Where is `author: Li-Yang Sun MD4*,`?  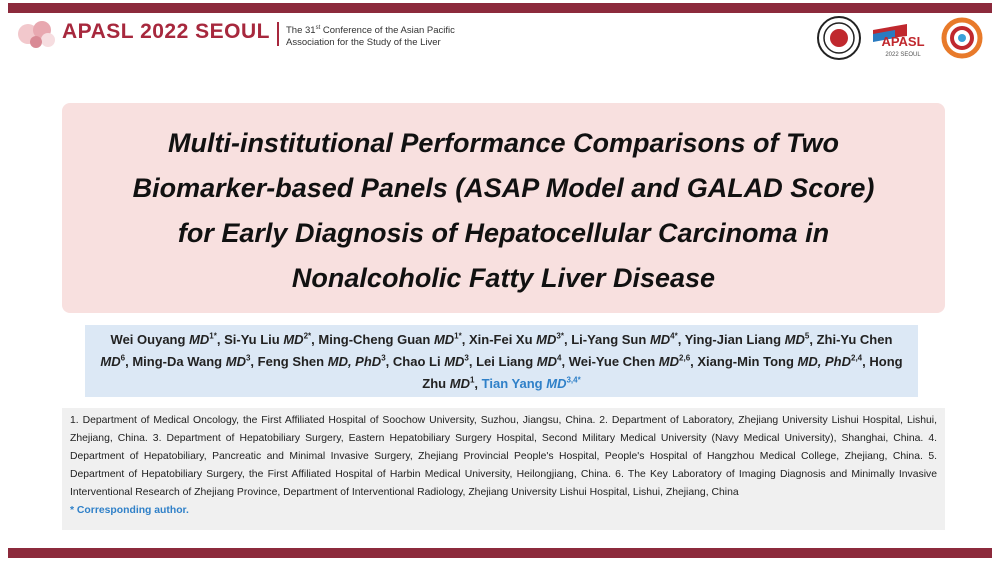
author: Li-Yang Sun MD4*, is located at coordinates (626, 339).